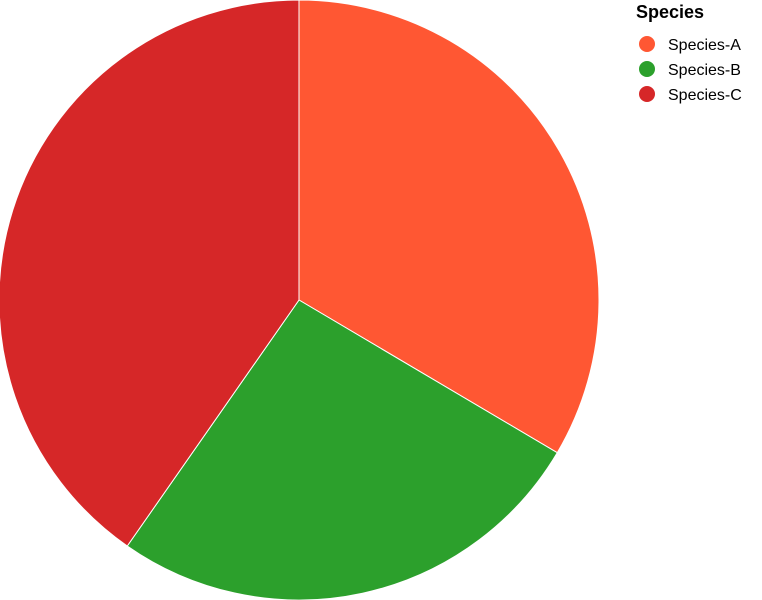 The height and width of the screenshot is (600, 762). I want to click on legend-swatch-species-a, so click(647, 44).